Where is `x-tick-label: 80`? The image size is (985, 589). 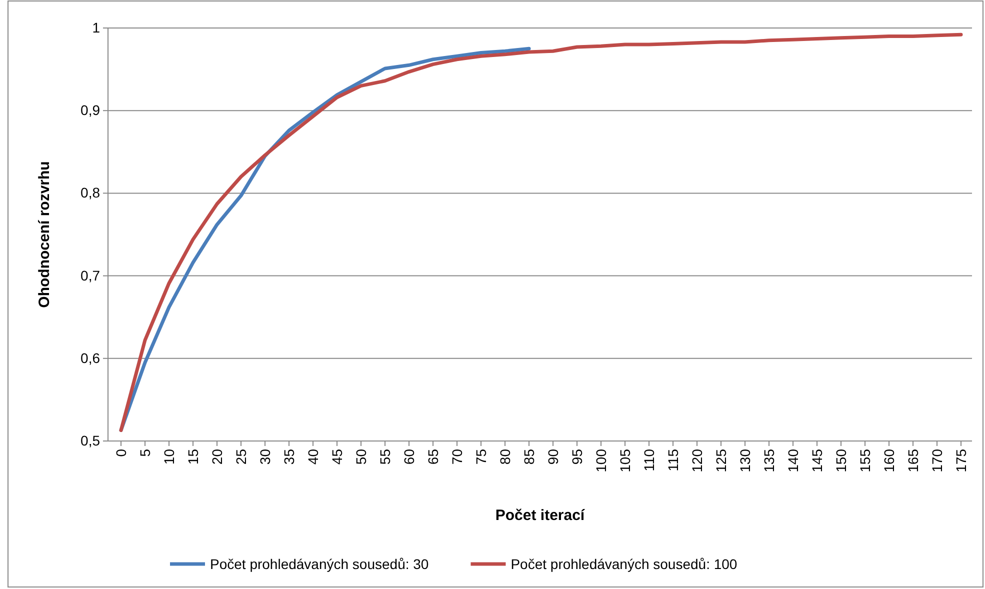 x-tick-label: 80 is located at coordinates (504, 456).